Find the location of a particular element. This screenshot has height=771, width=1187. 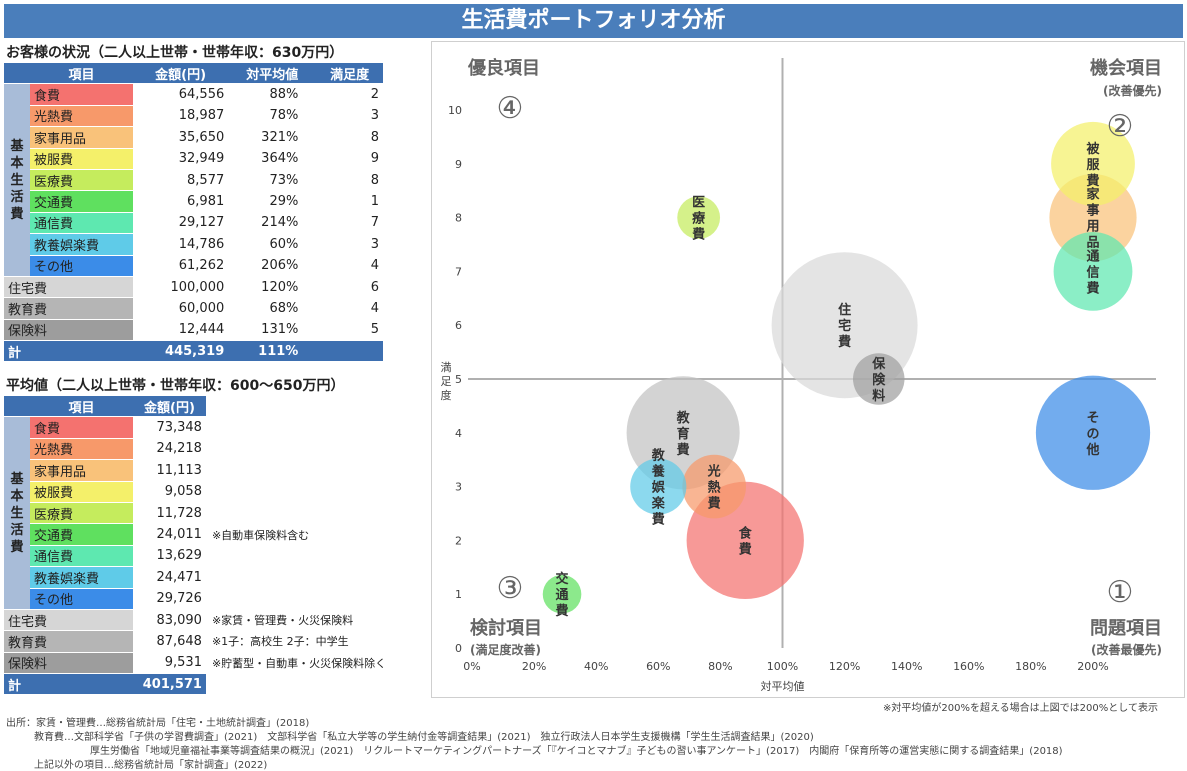

quadrant-number-4: ④ is located at coordinates (510, 108).